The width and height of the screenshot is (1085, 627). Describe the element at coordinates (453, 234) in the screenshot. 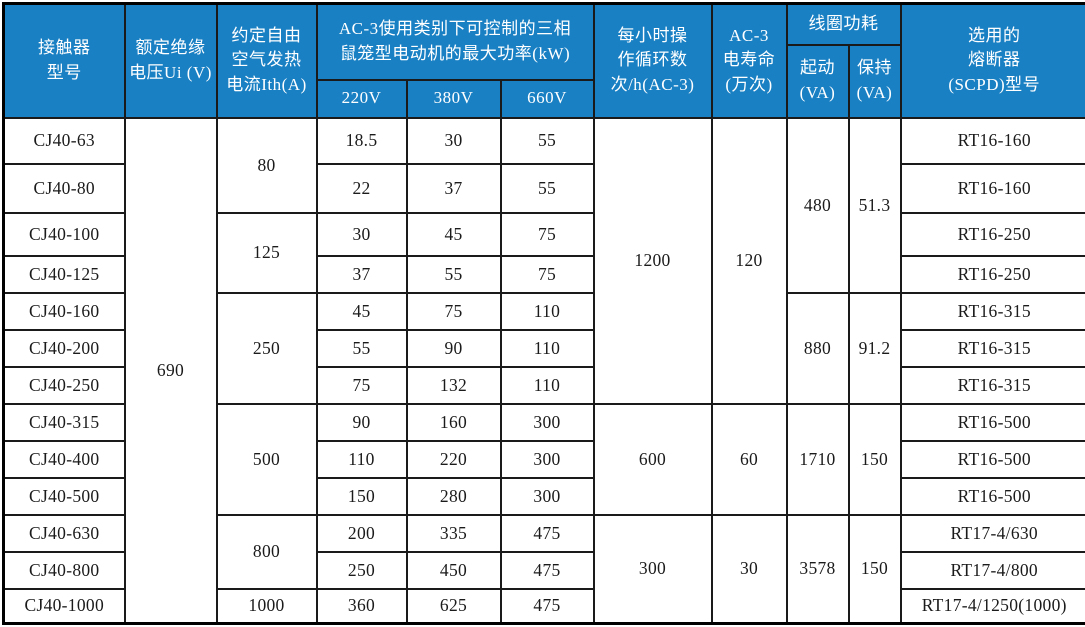

I see `cell-power-380: 45` at that location.